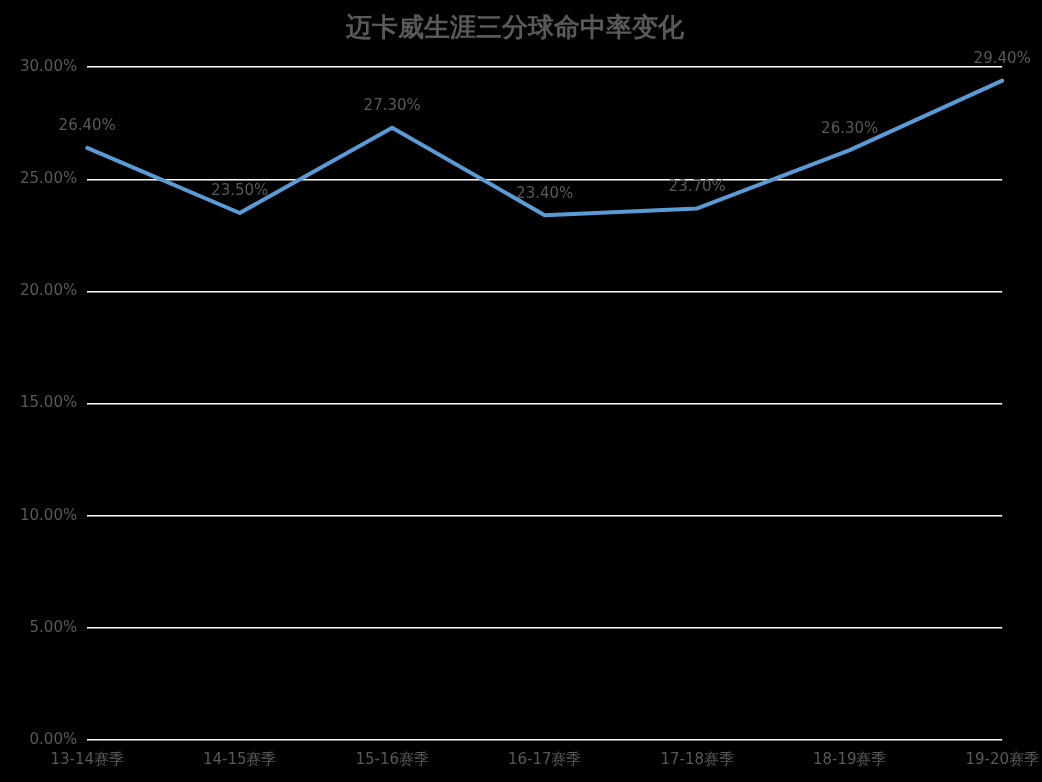  What do you see at coordinates (1002, 58) in the screenshot?
I see `data-label: 29.40%` at bounding box center [1002, 58].